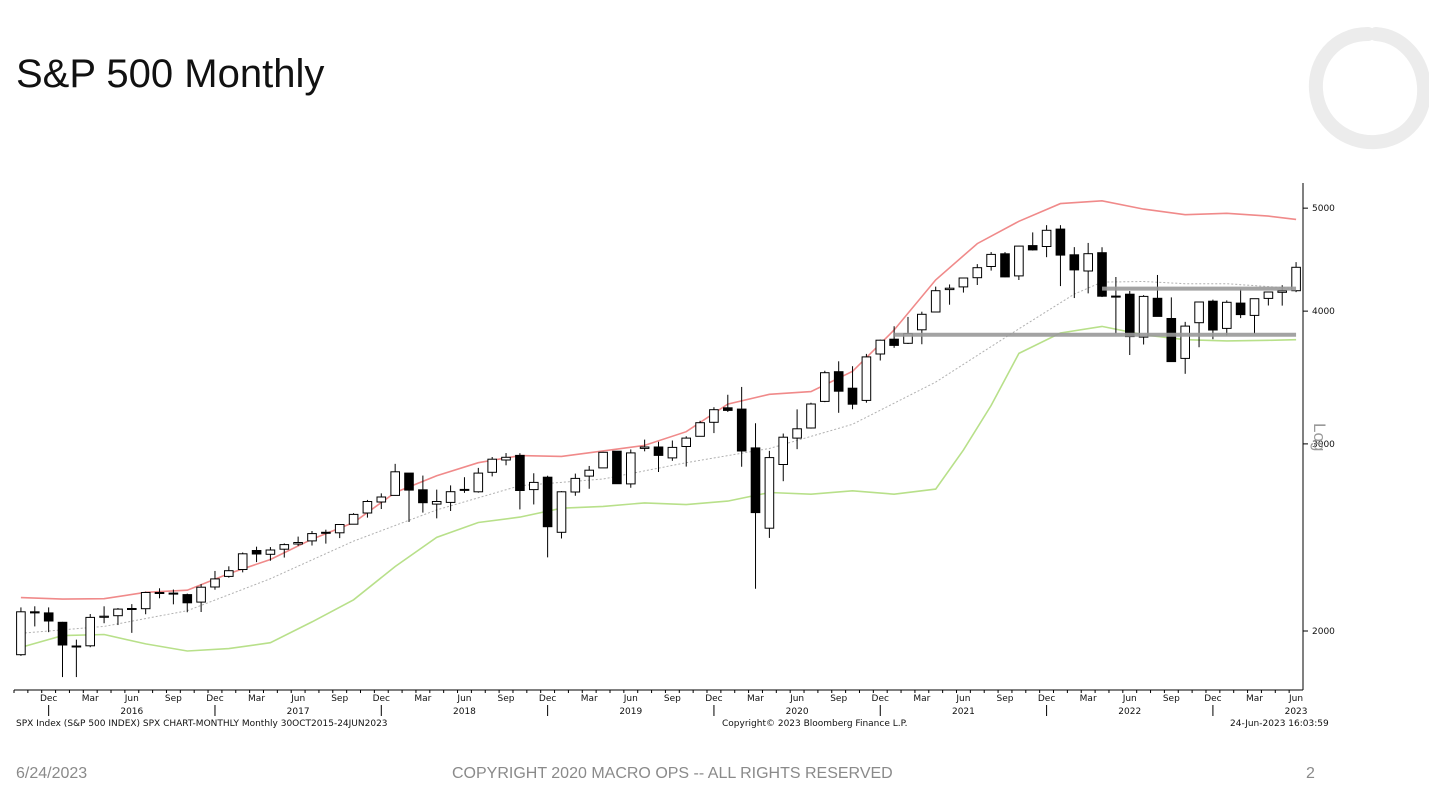  I want to click on x-year-label: 2016, so click(131, 712).